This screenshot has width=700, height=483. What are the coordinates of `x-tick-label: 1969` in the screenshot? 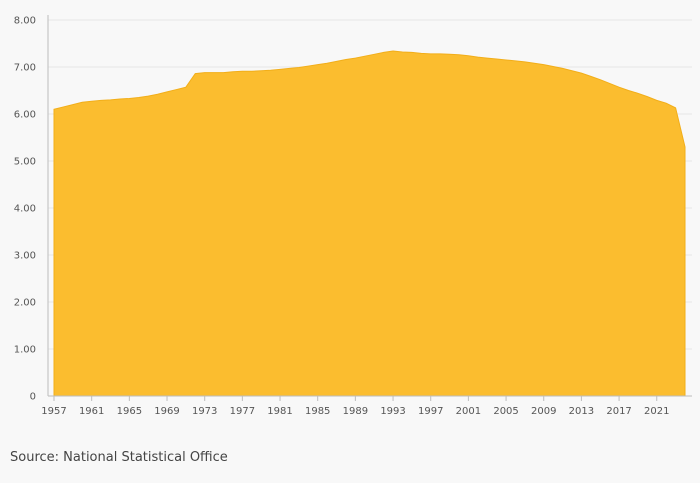 It's located at (166, 411).